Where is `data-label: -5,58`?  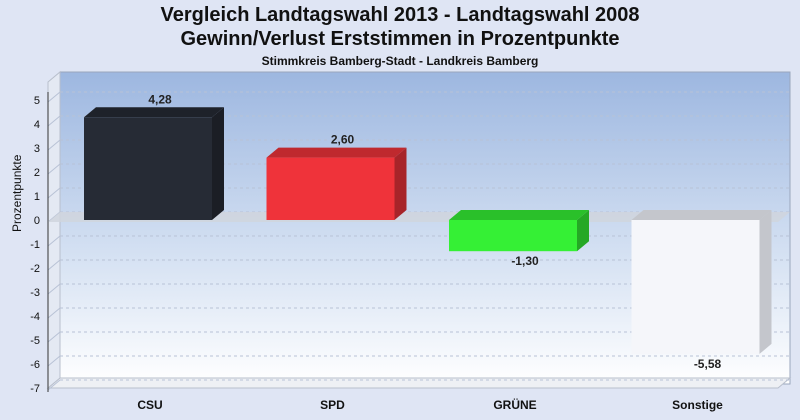
data-label: -5,58 is located at coordinates (708, 364).